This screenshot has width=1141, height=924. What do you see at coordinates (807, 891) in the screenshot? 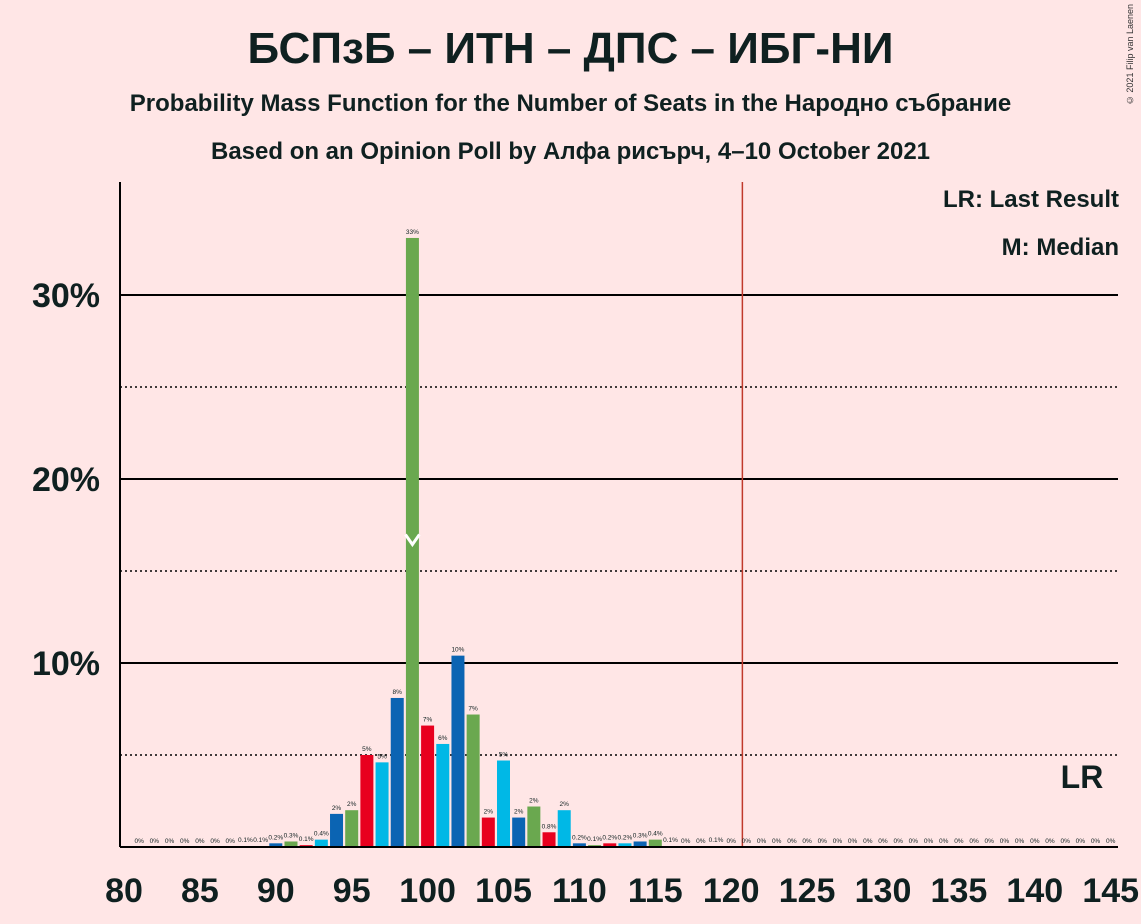
I see `x-tick-label: 125` at bounding box center [807, 891].